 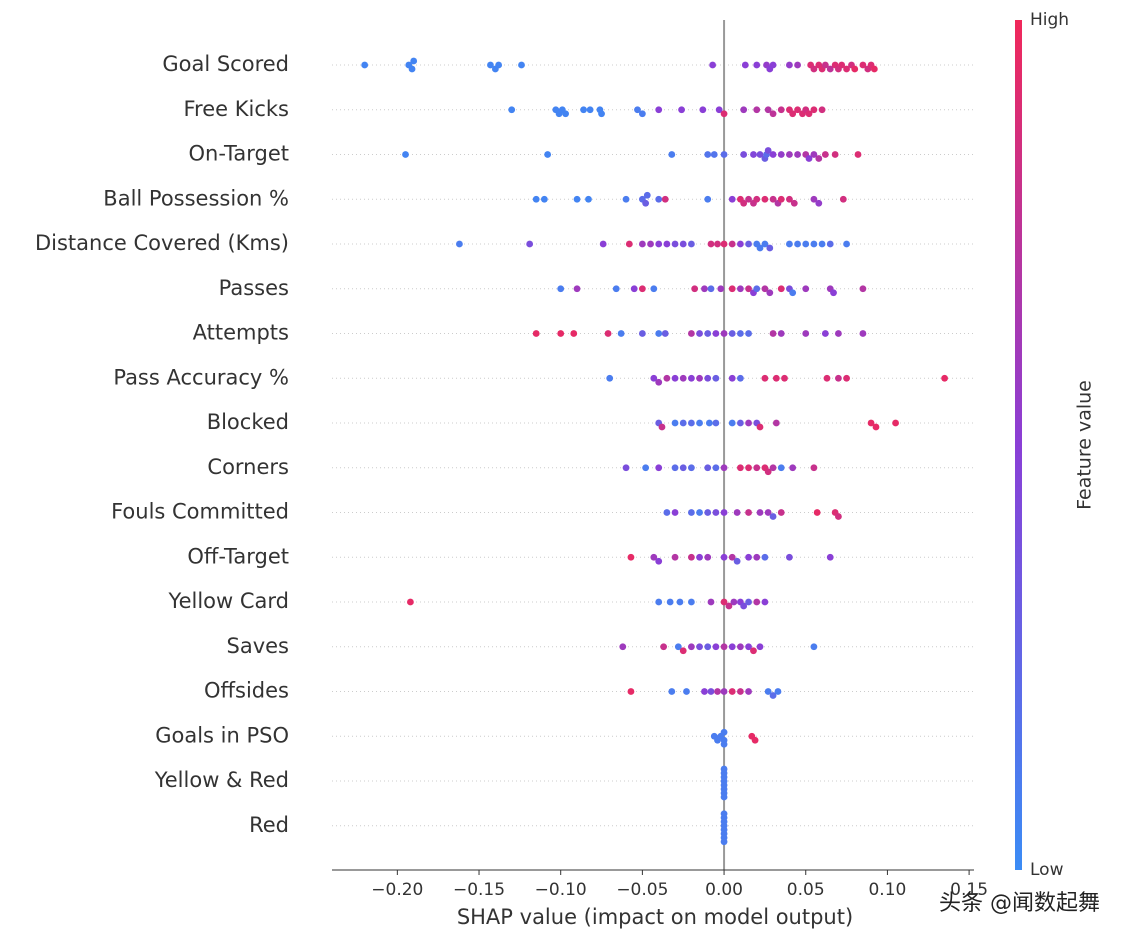 I want to click on row-label: Attempts, so click(x=241, y=333).